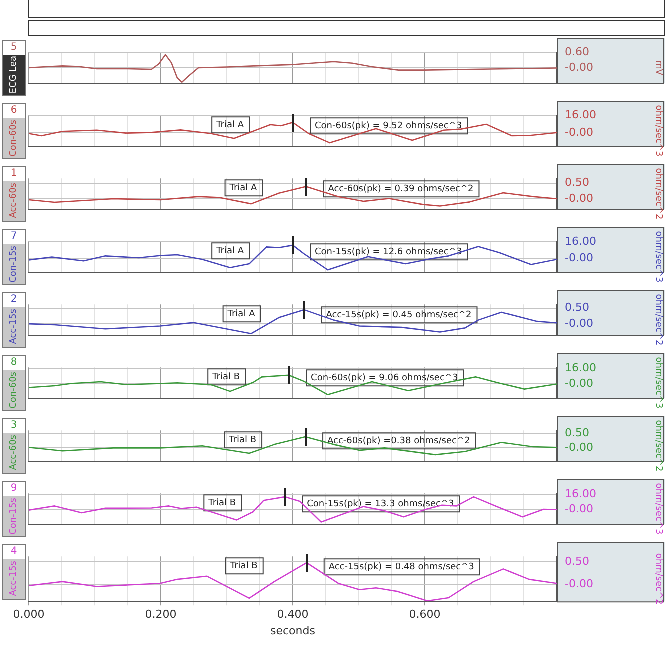 This screenshot has width=665, height=648. I want to click on text: ECG Lea, so click(14, 75).